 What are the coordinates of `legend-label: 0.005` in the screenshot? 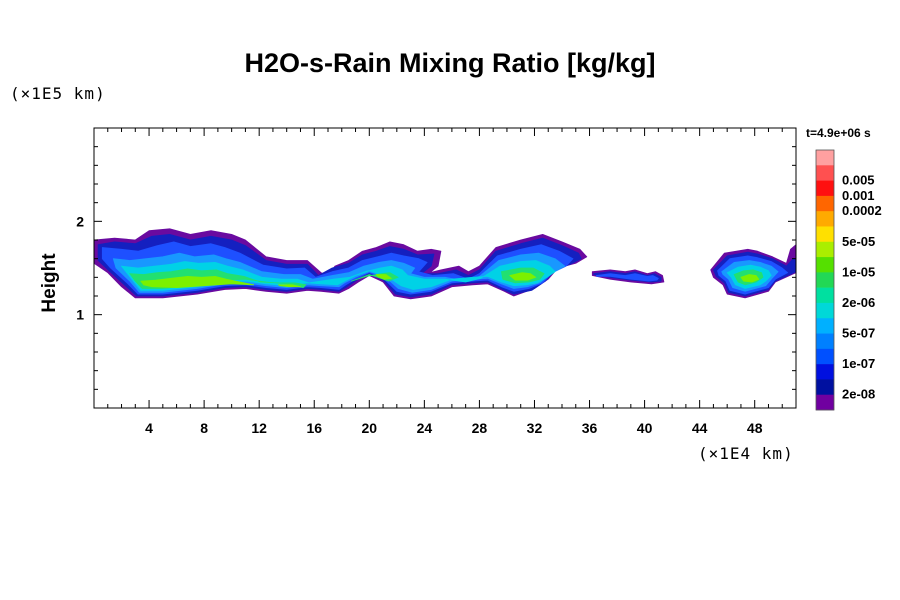 It's located at (858, 180).